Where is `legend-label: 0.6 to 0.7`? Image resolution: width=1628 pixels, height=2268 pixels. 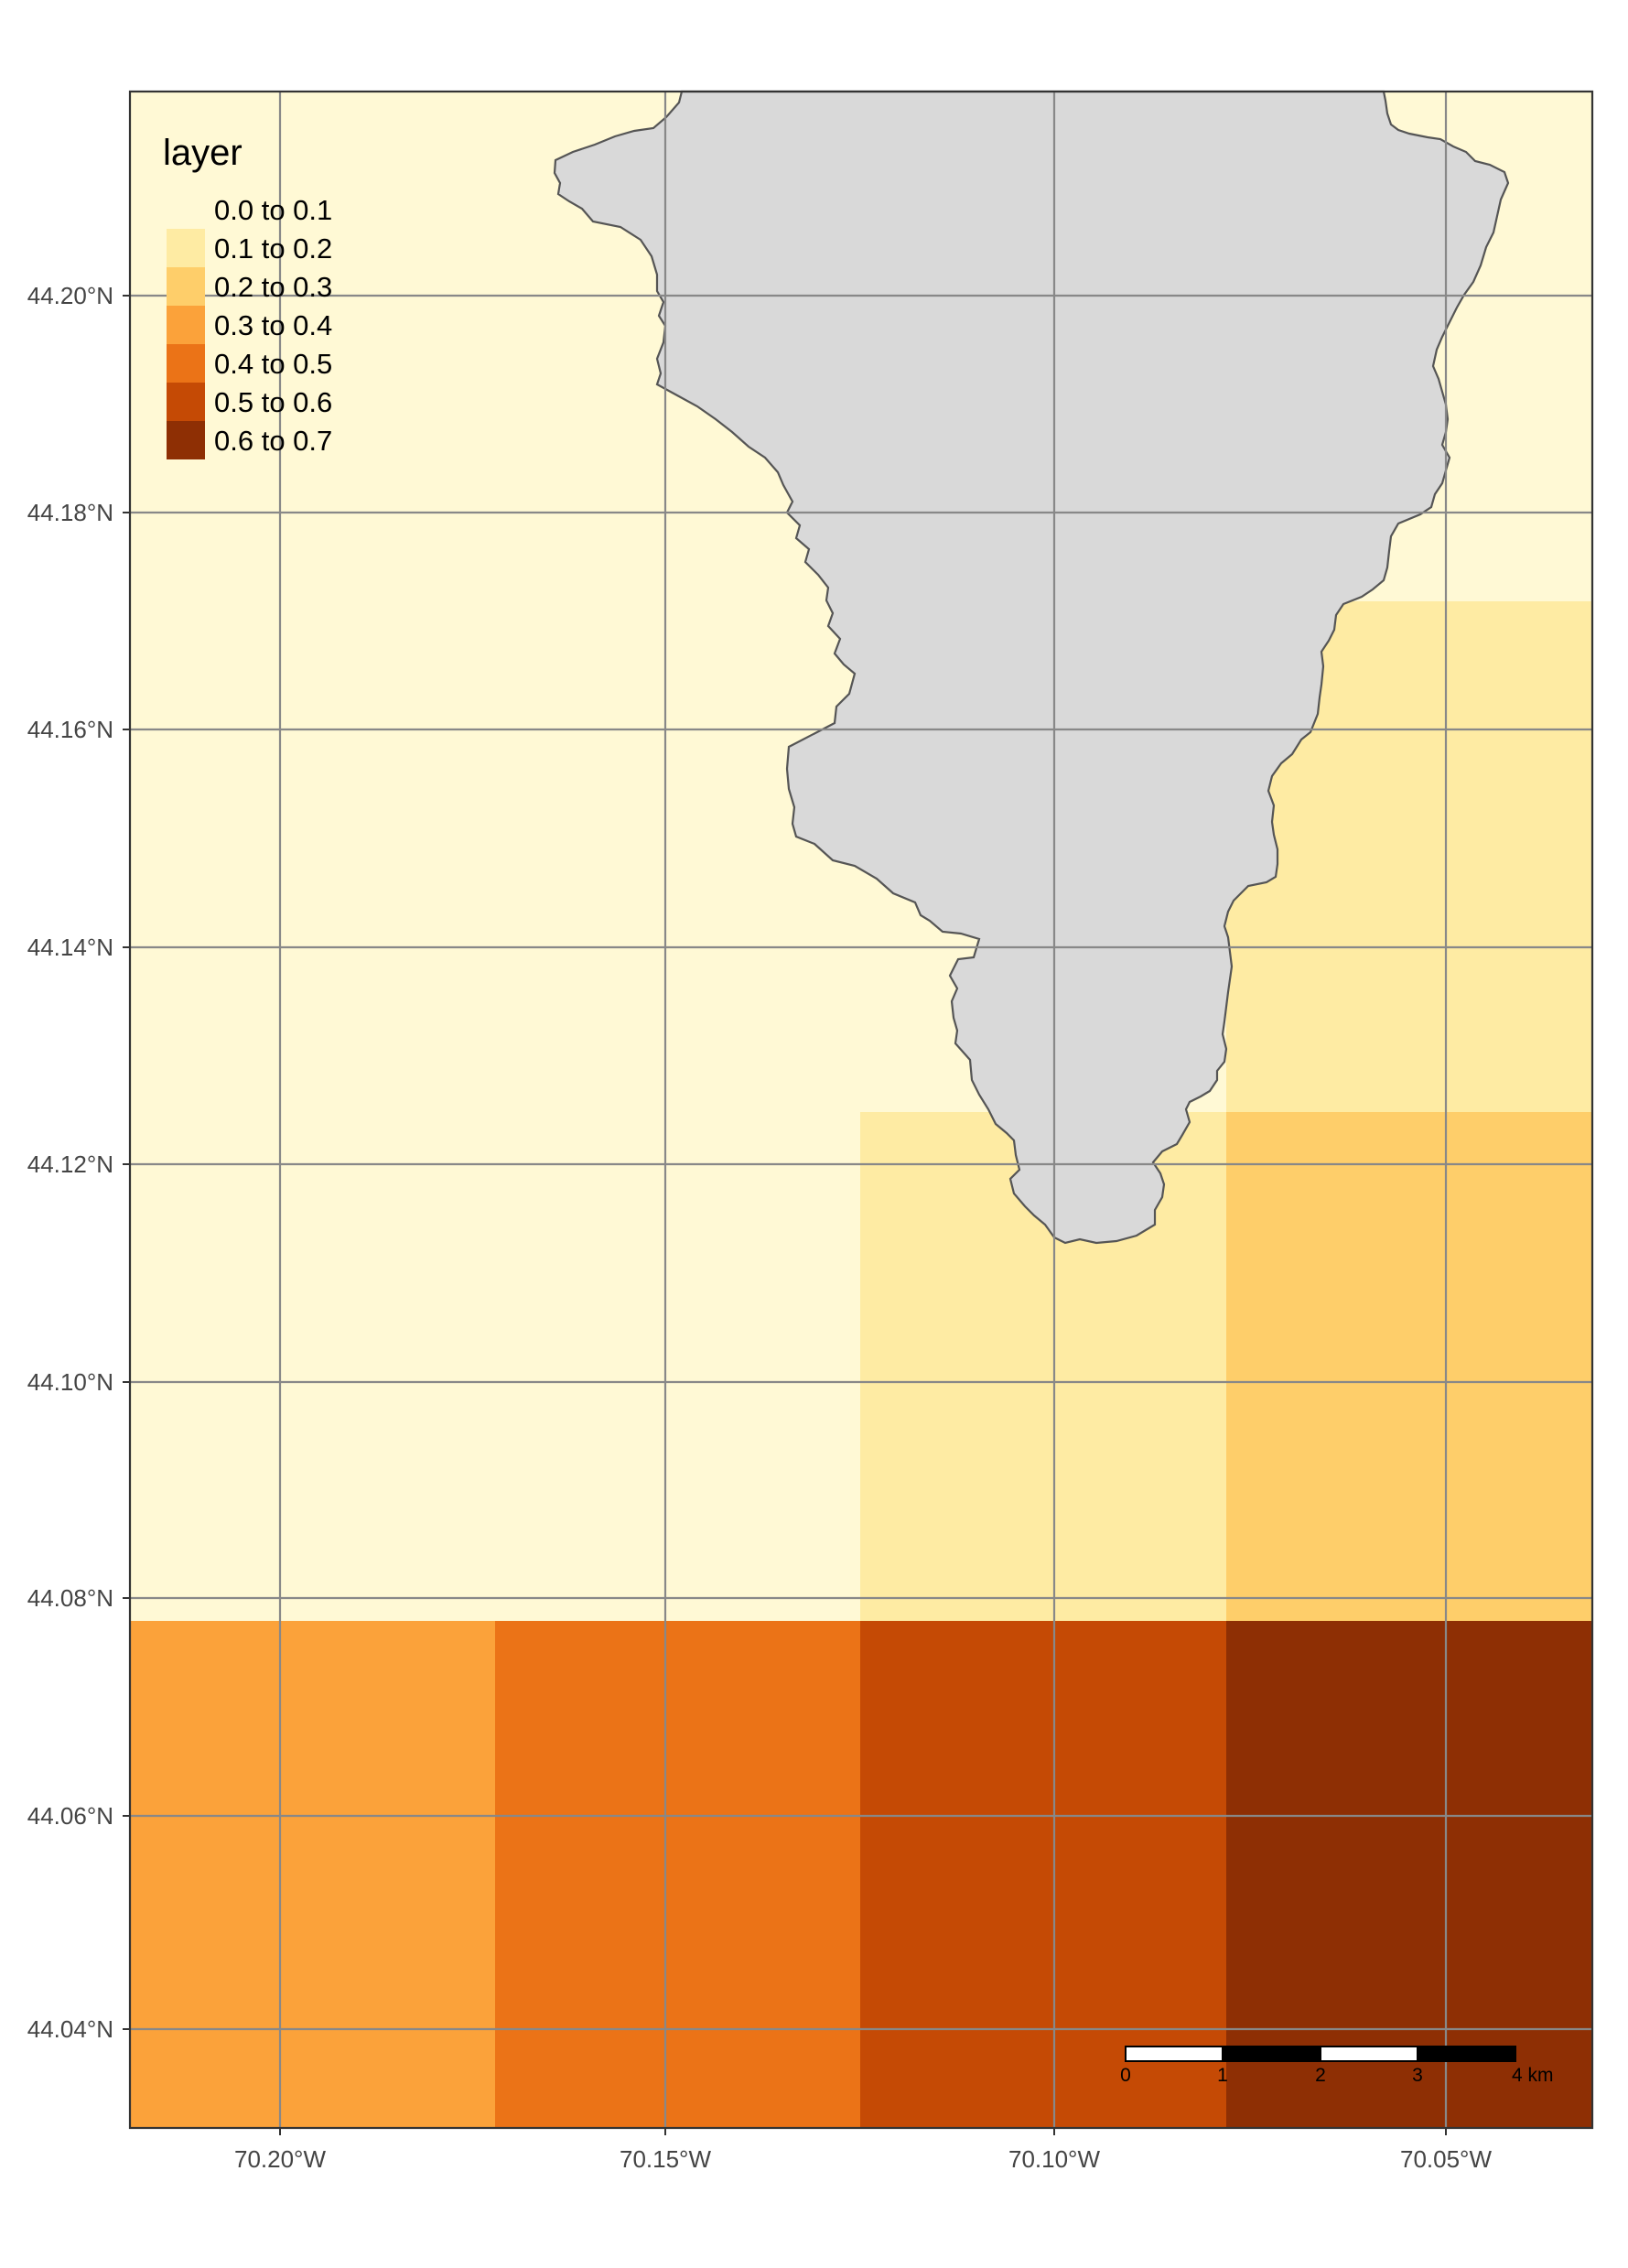
legend-label: 0.6 to 0.7 is located at coordinates (273, 441).